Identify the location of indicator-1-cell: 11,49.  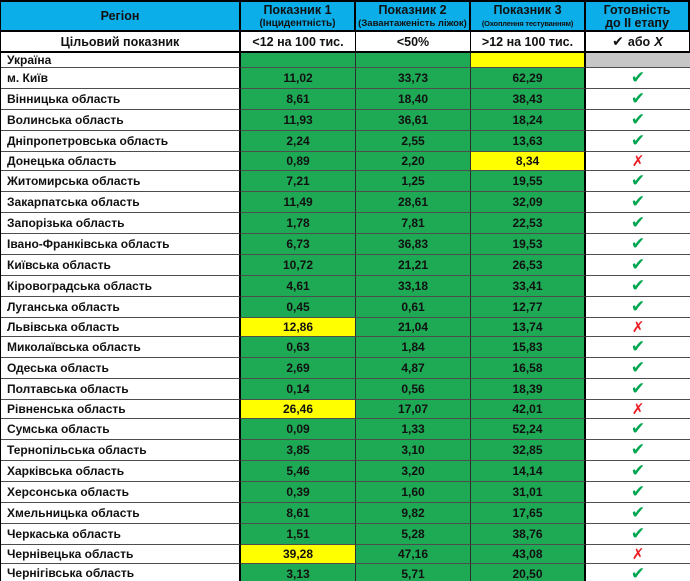
(298, 202).